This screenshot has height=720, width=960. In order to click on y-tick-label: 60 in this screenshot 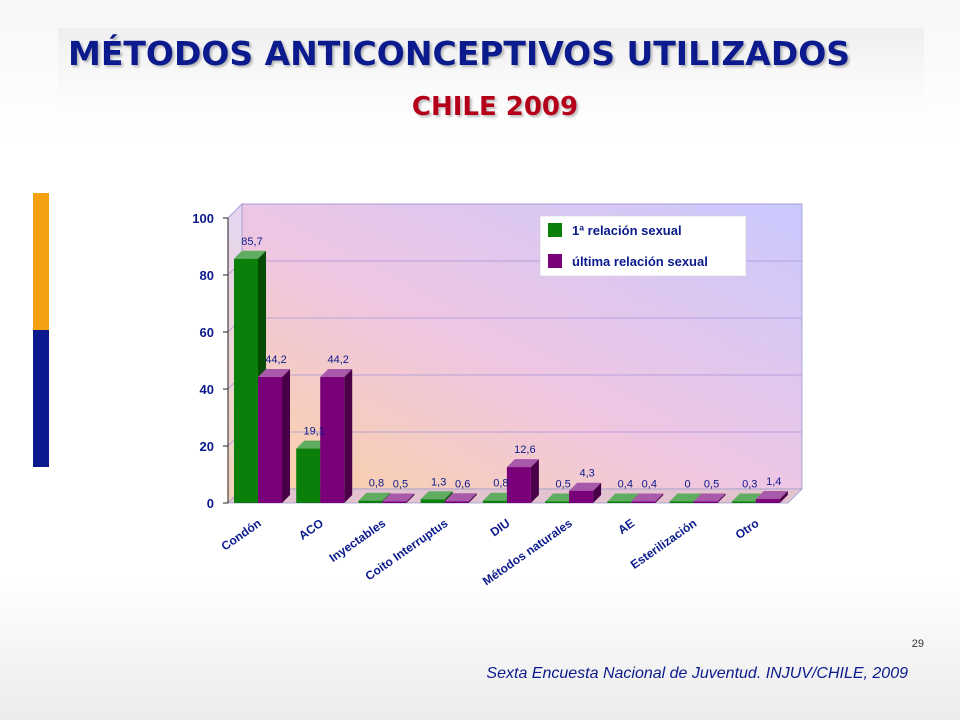, I will do `click(207, 332)`.